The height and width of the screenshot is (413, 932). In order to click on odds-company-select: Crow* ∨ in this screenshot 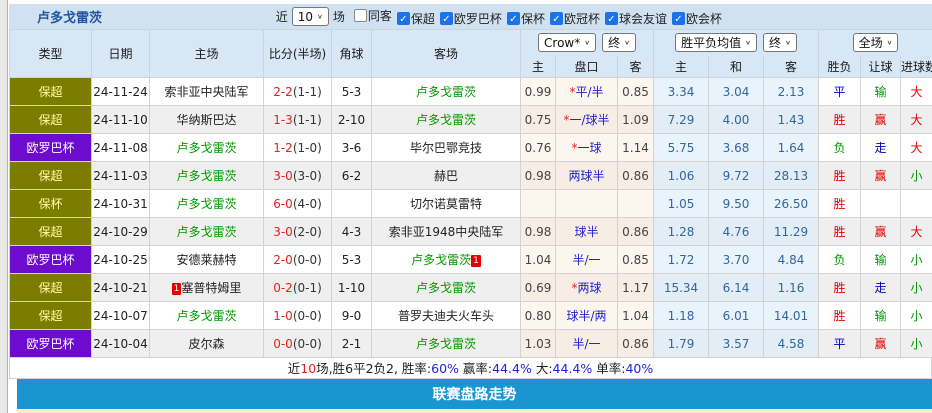, I will do `click(567, 43)`.